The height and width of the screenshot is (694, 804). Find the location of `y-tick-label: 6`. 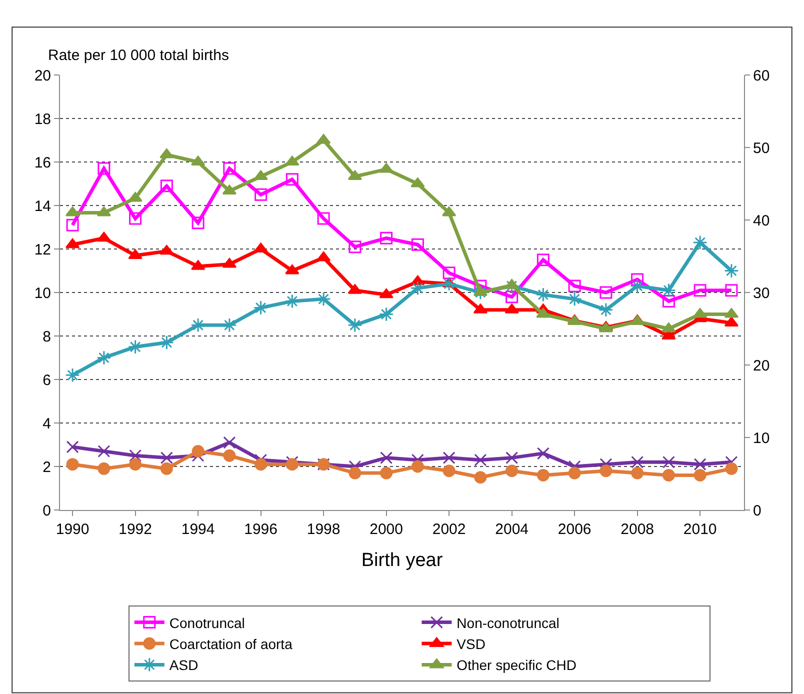

y-tick-label: 6 is located at coordinates (46, 380).